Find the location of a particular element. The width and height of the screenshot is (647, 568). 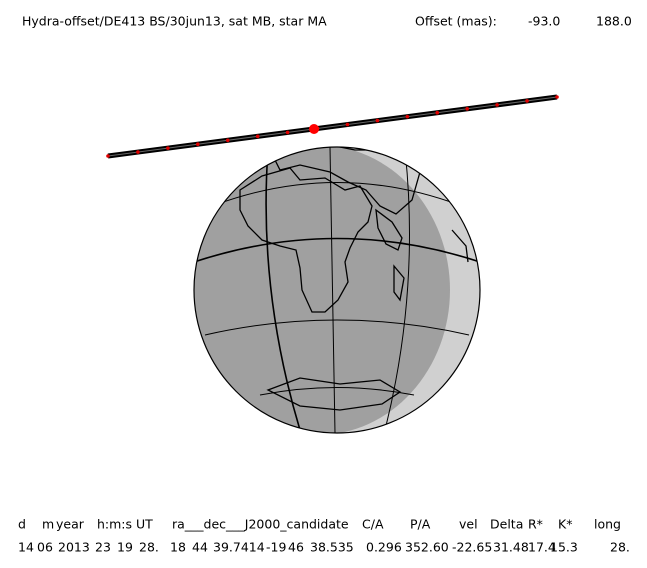

column-header: d is located at coordinates (22, 524).